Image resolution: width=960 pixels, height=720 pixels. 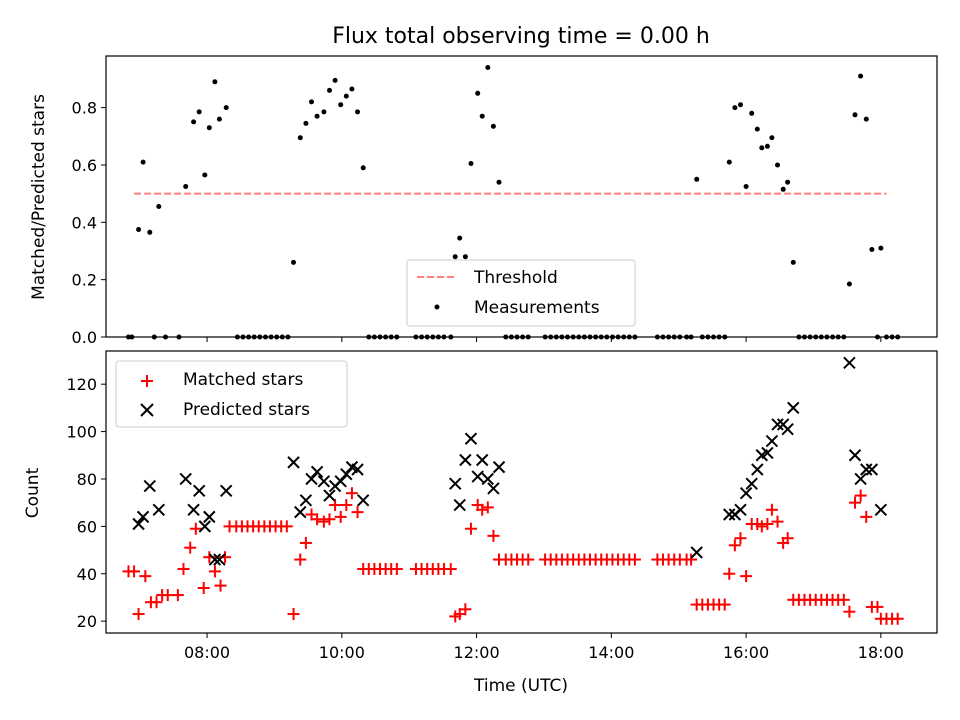 What do you see at coordinates (537, 308) in the screenshot?
I see `legend-measurements-label: Measurements` at bounding box center [537, 308].